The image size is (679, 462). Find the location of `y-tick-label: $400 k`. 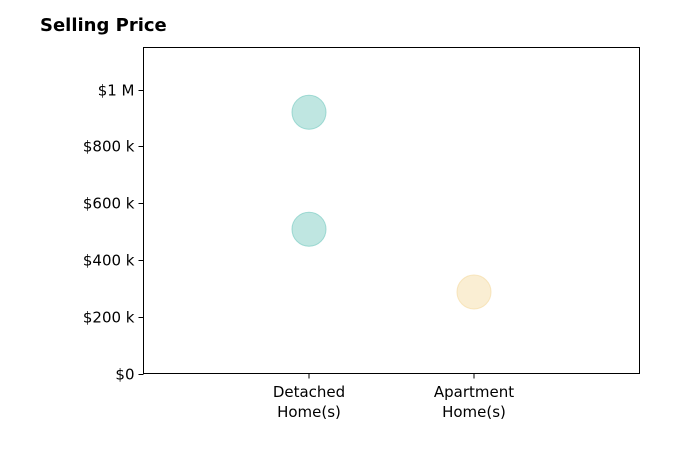

y-tick-label: $400 k is located at coordinates (109, 261).